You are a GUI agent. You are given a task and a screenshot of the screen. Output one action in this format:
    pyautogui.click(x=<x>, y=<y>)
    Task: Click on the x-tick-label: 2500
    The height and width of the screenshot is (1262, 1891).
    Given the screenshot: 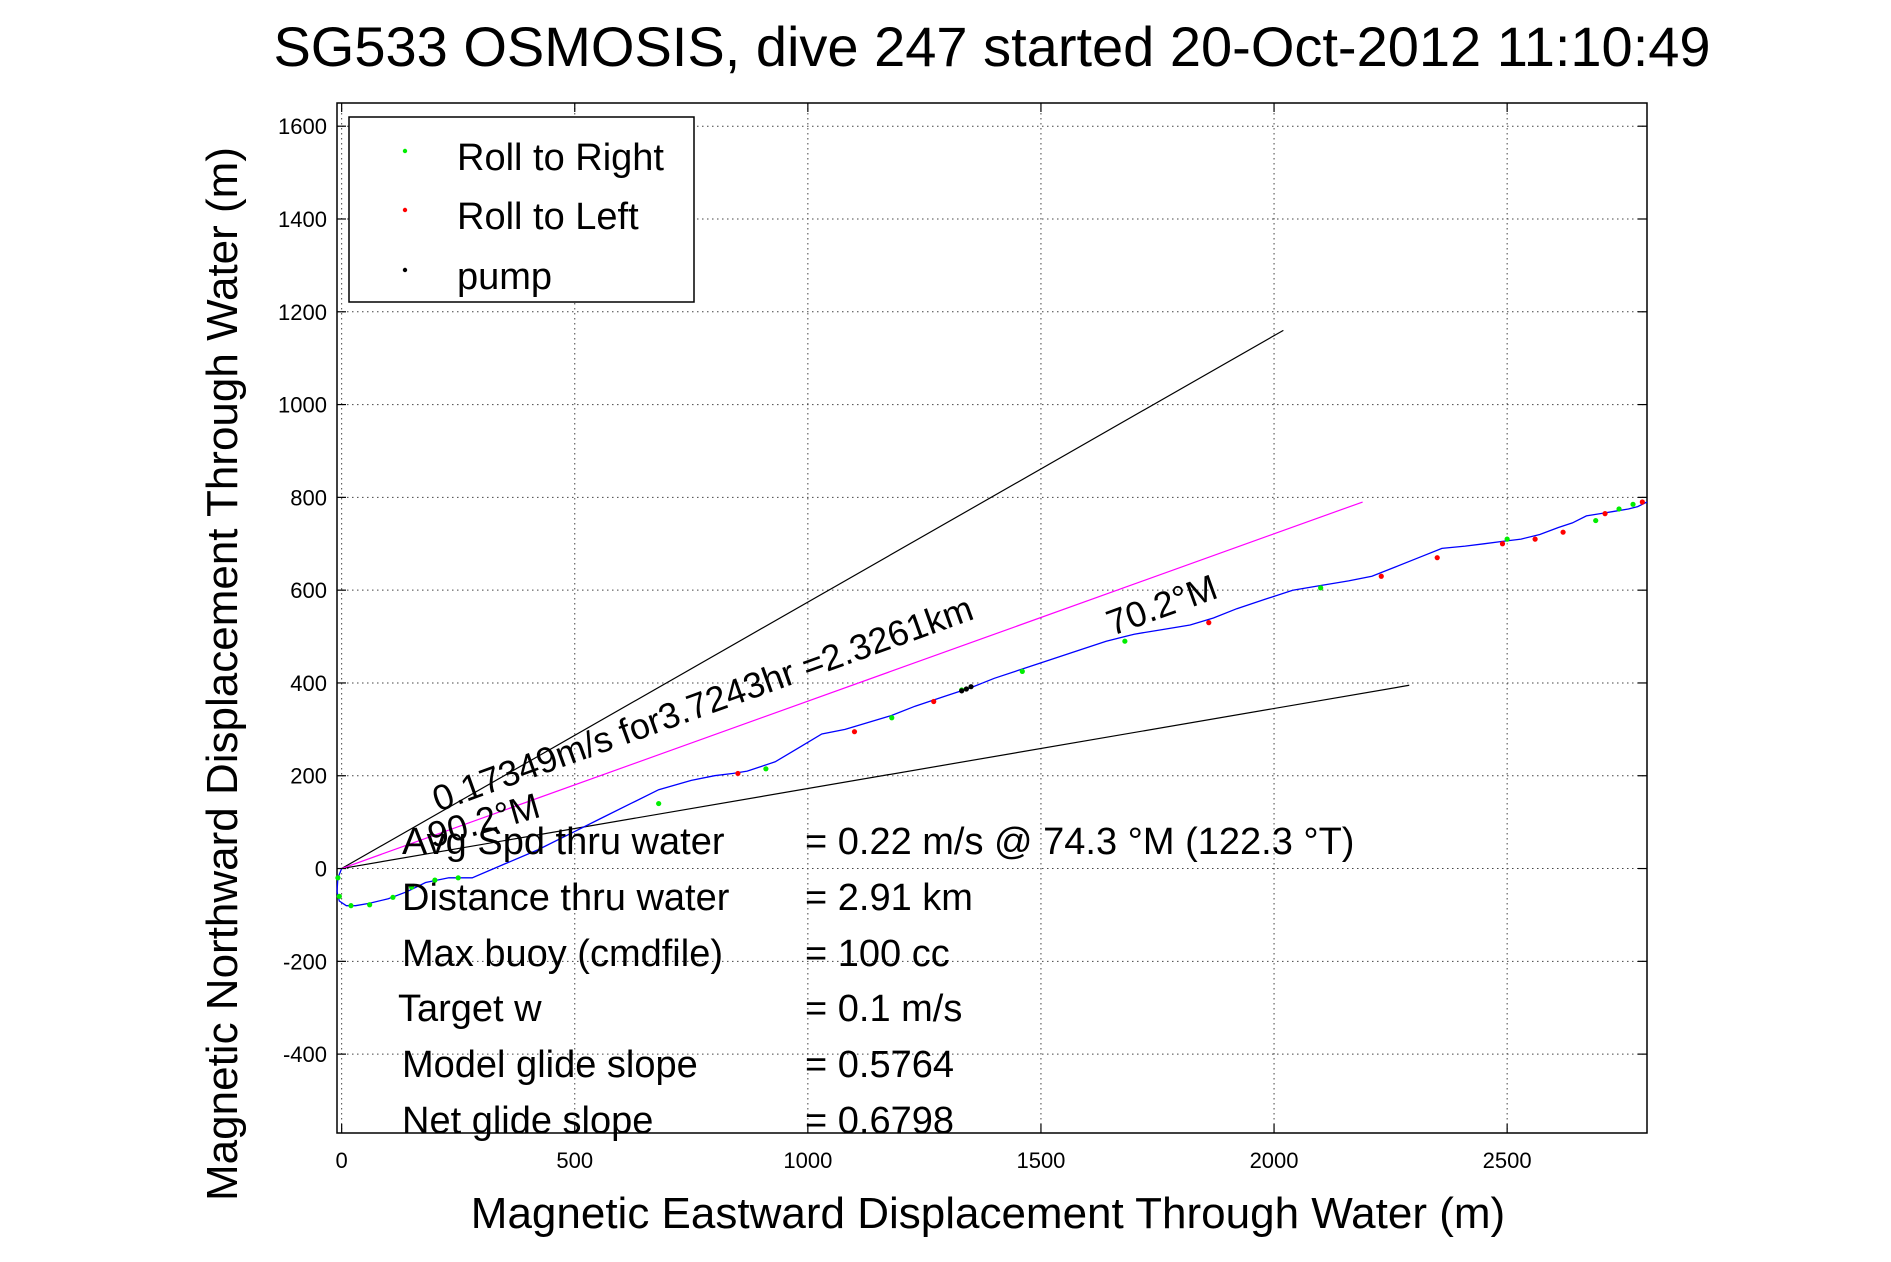 What is the action you would take?
    pyautogui.click(x=1507, y=1160)
    